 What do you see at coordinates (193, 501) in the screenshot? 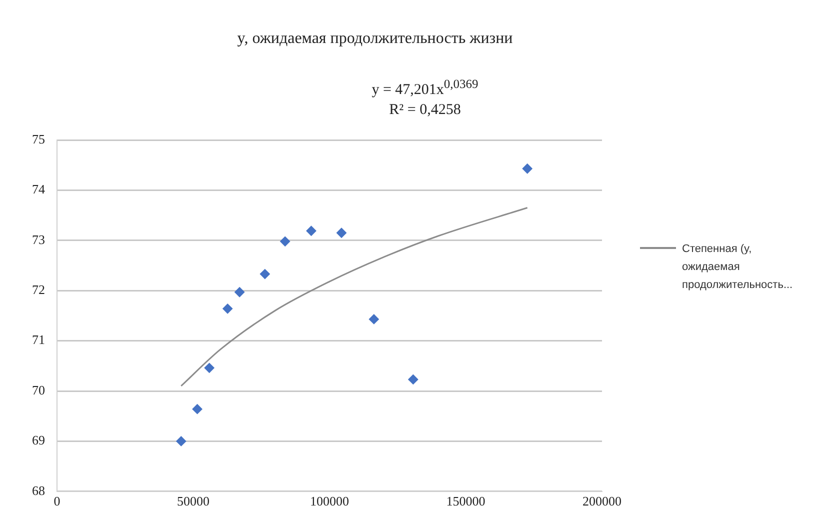
I see `x-tick-label: 50000` at bounding box center [193, 501].